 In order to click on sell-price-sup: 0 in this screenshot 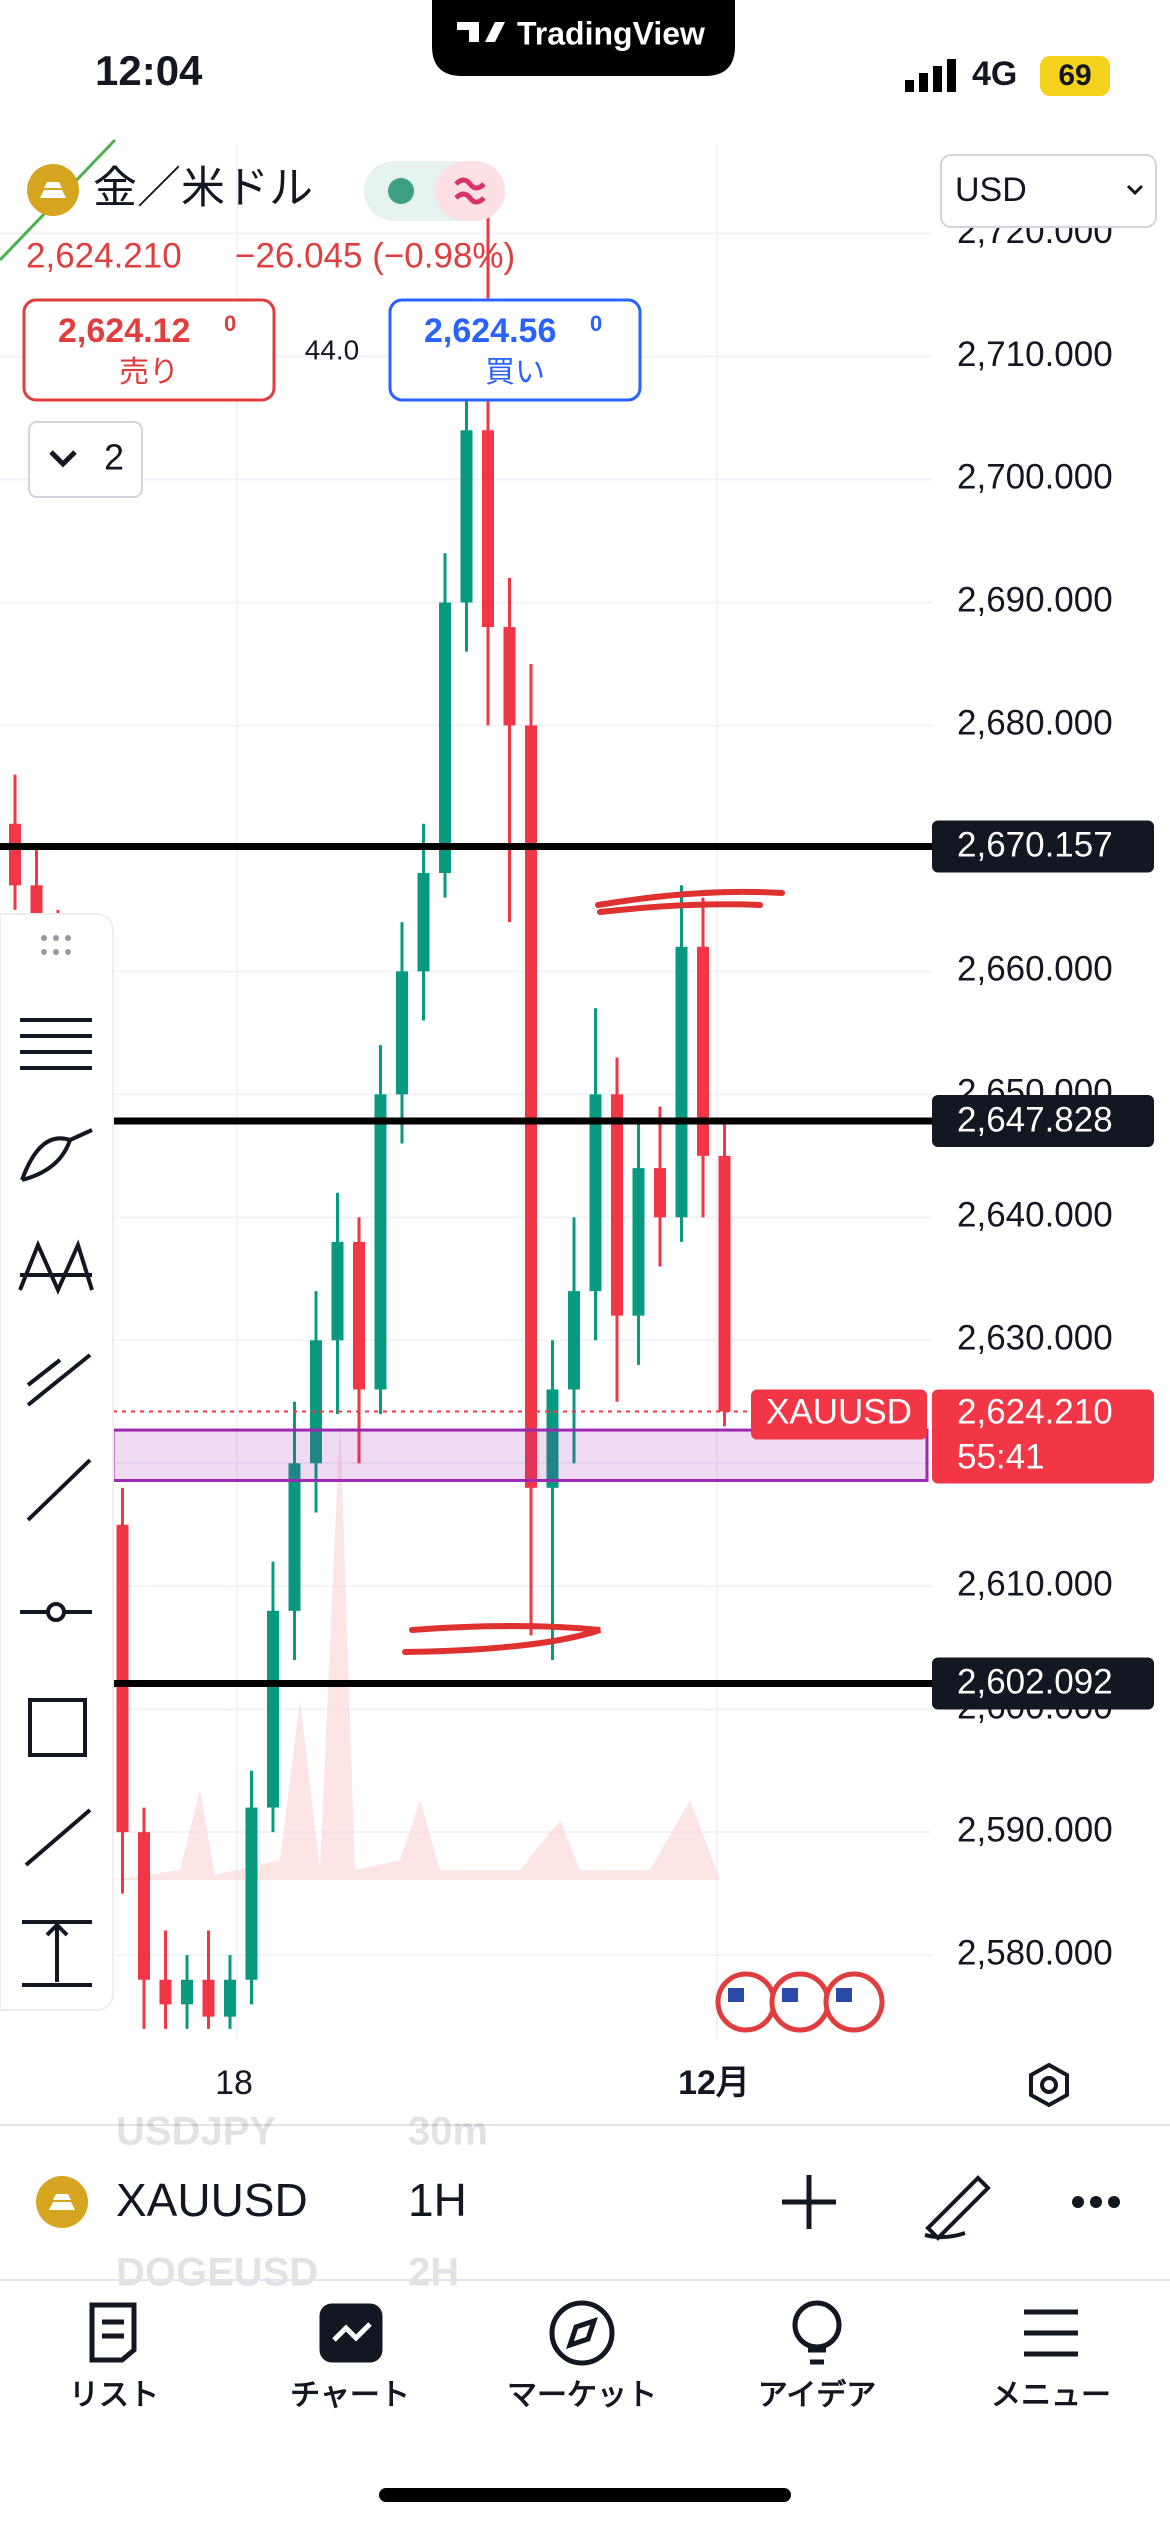, I will do `click(230, 323)`.